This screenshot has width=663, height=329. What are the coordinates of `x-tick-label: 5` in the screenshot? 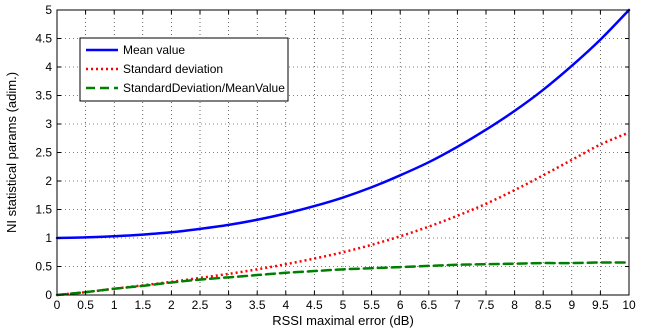 It's located at (343, 305).